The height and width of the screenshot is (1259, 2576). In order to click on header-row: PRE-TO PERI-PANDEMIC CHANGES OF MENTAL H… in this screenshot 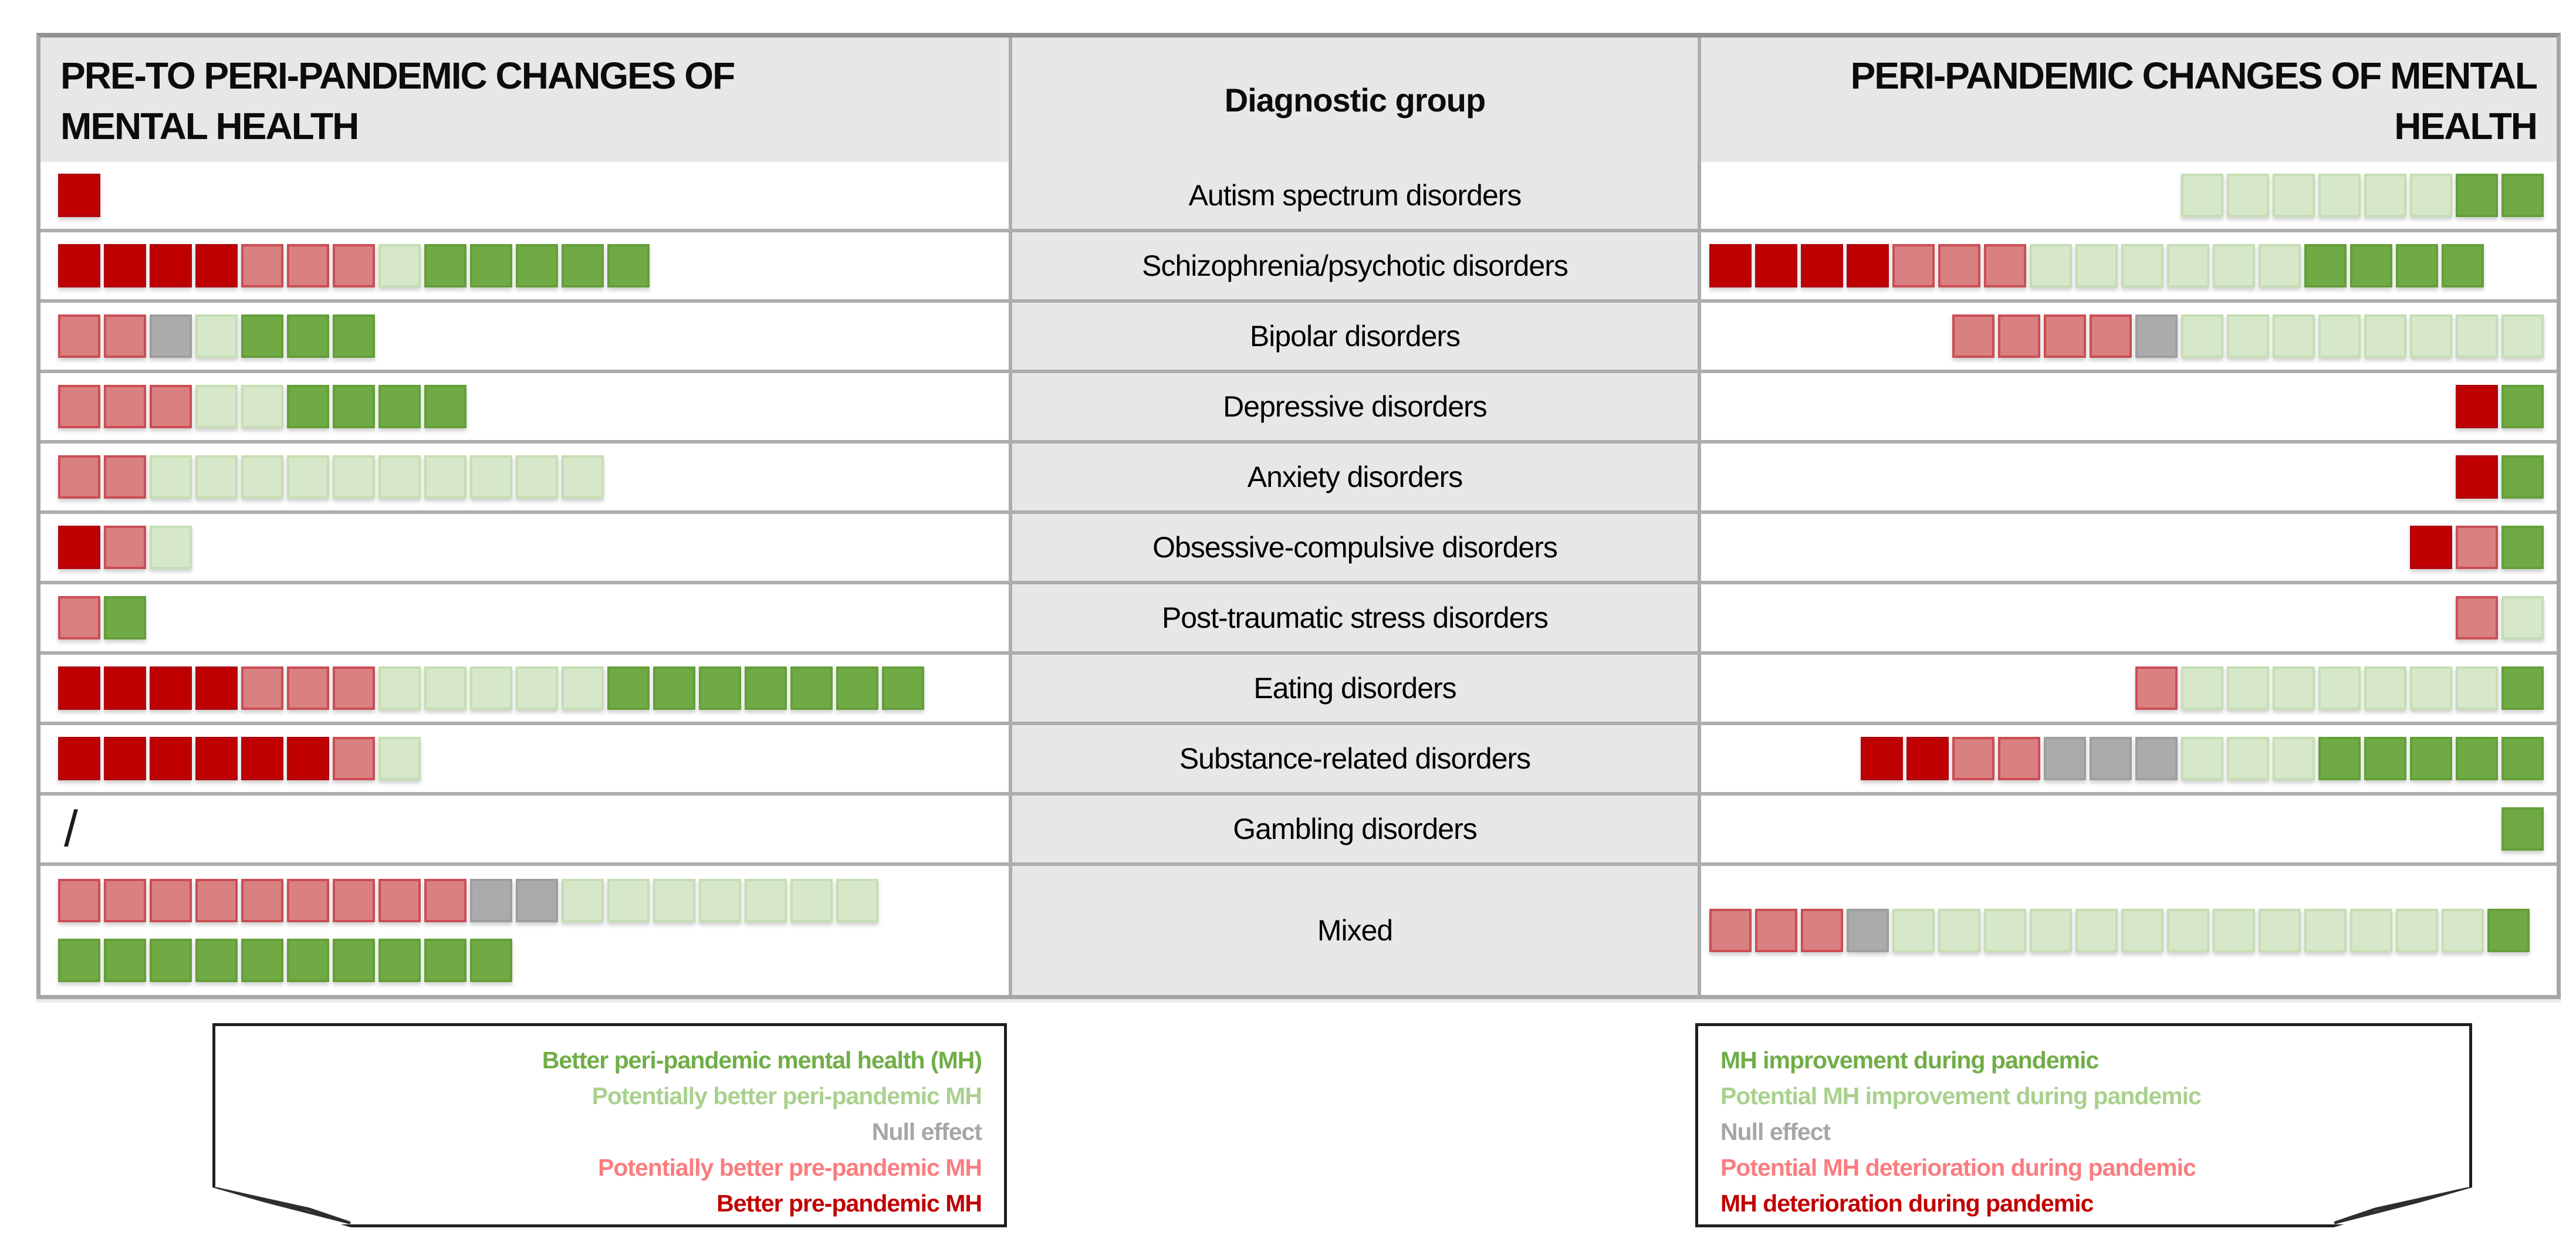, I will do `click(1298, 100)`.